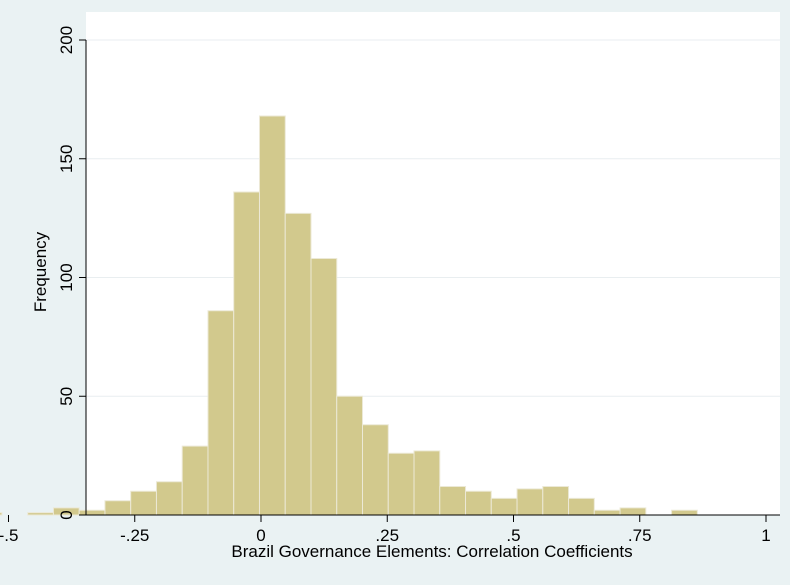 This screenshot has height=585, width=790. I want to click on x-tick-label-3: .25, so click(387, 535).